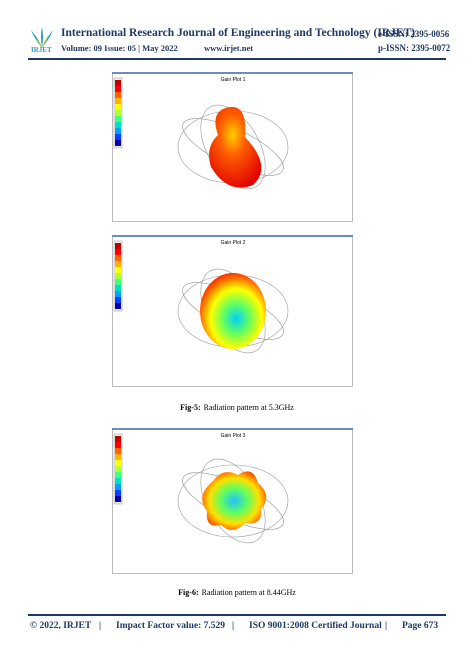 This screenshot has width=474, height=670. I want to click on website: www.irjet.net, so click(229, 48).